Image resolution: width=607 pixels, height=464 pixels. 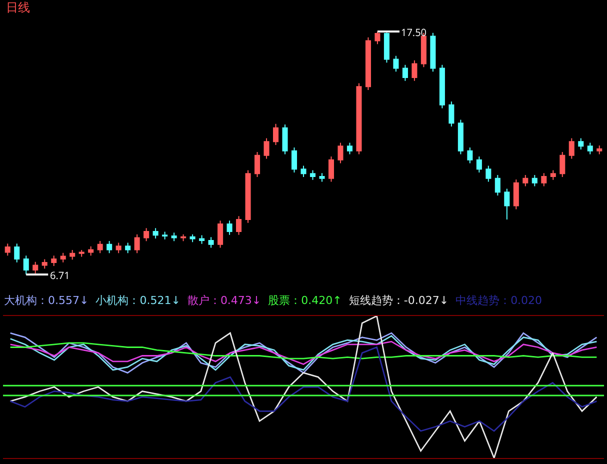 I want to click on text: 散户：0.473↓, so click(x=224, y=300).